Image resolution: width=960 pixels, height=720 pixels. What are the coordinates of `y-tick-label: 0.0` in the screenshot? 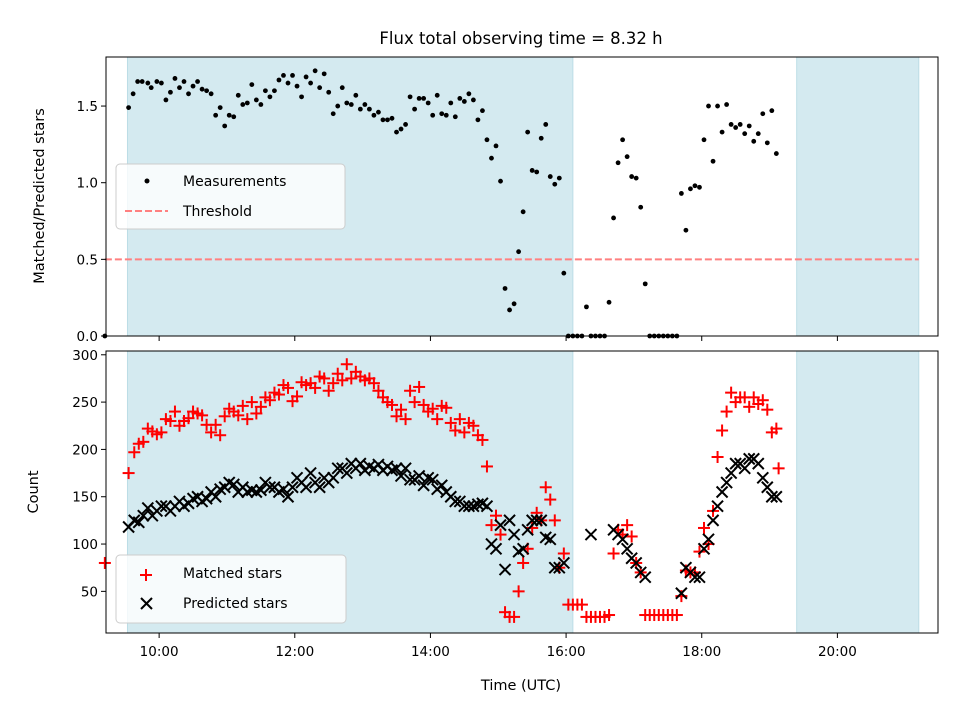 It's located at (87, 337).